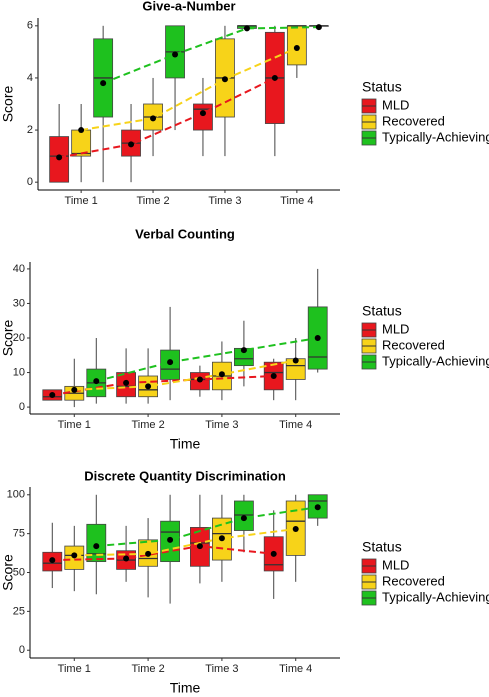 The height and width of the screenshot is (697, 489). I want to click on y-tick-label: 30, so click(19, 303).